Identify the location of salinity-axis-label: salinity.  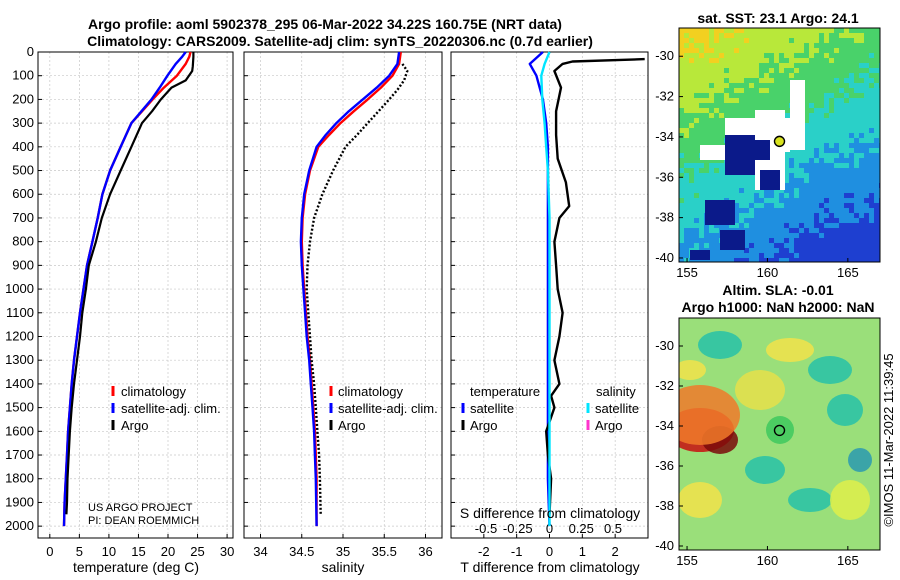
(343, 567).